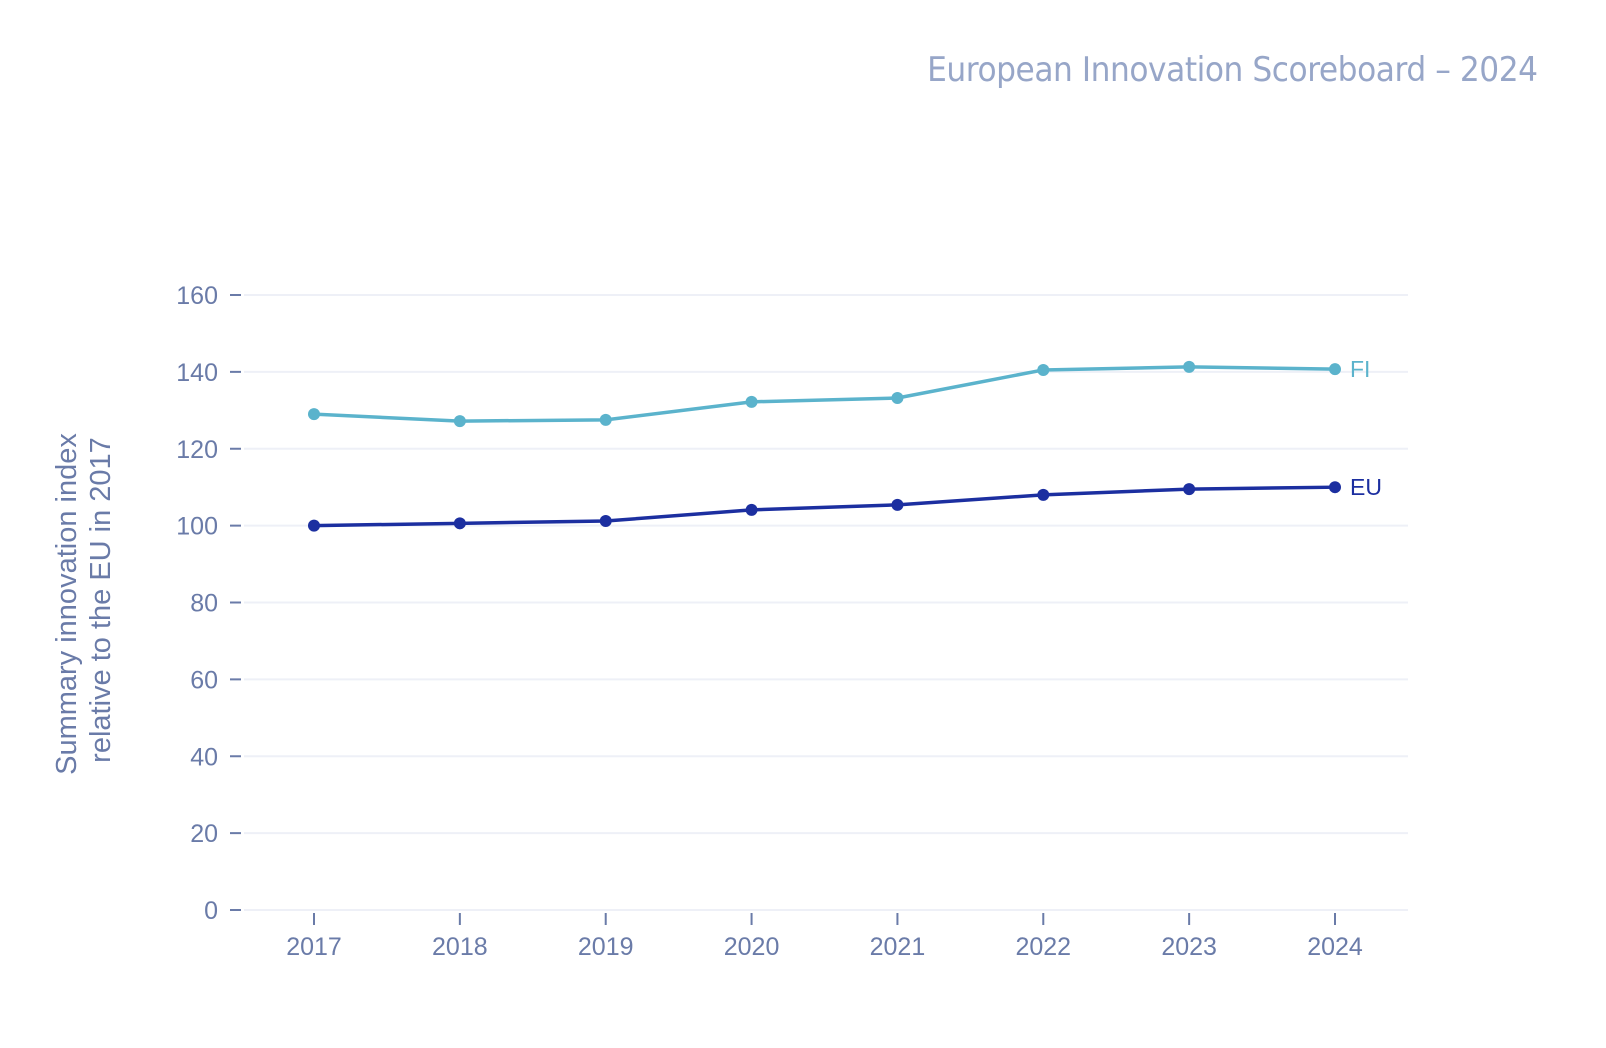 Image resolution: width=1606 pixels, height=1048 pixels. I want to click on series-label-fi: FI, so click(1360, 369).